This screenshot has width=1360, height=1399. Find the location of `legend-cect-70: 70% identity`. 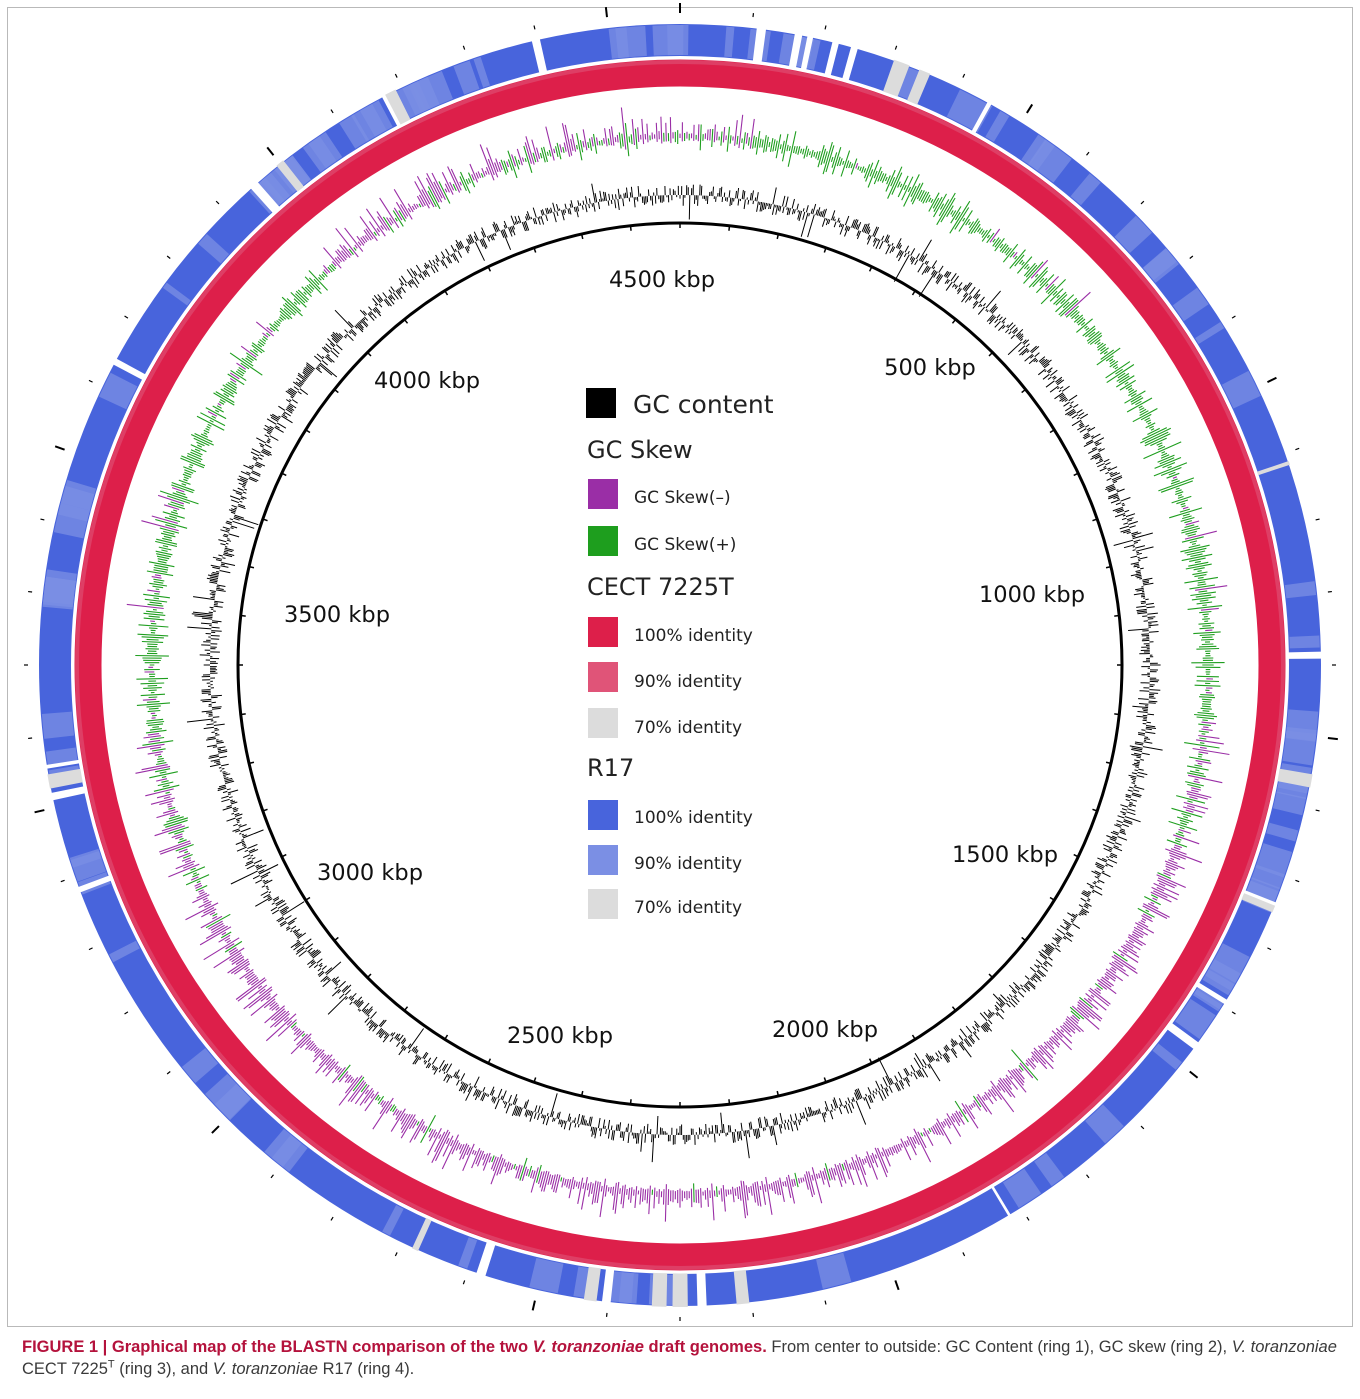

legend-cect-70: 70% identity is located at coordinates (688, 728).